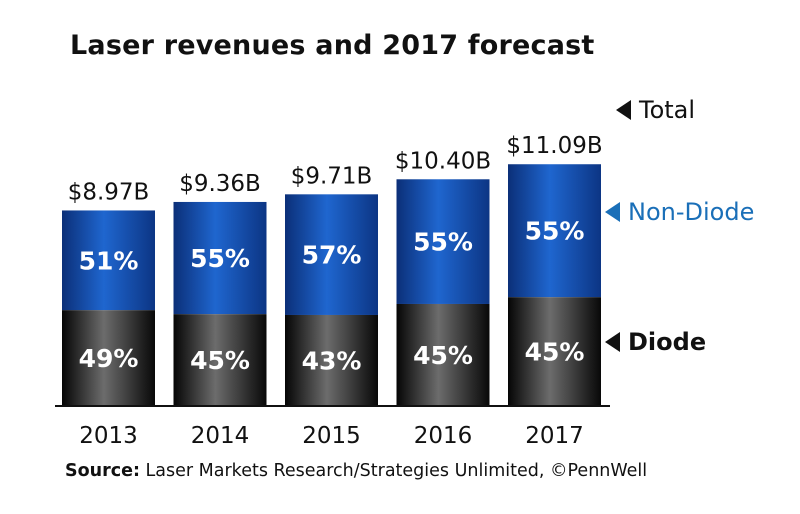 Image resolution: width=800 pixels, height=514 pixels. Describe the element at coordinates (108, 436) in the screenshot. I see `year-tick-label: 2013` at that location.